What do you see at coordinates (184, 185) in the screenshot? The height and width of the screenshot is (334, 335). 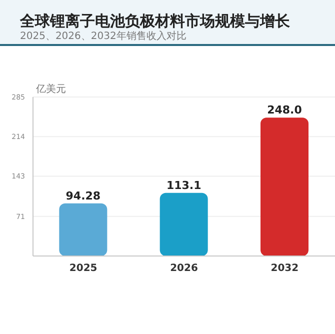 I see `data-label: 113.1` at bounding box center [184, 185].